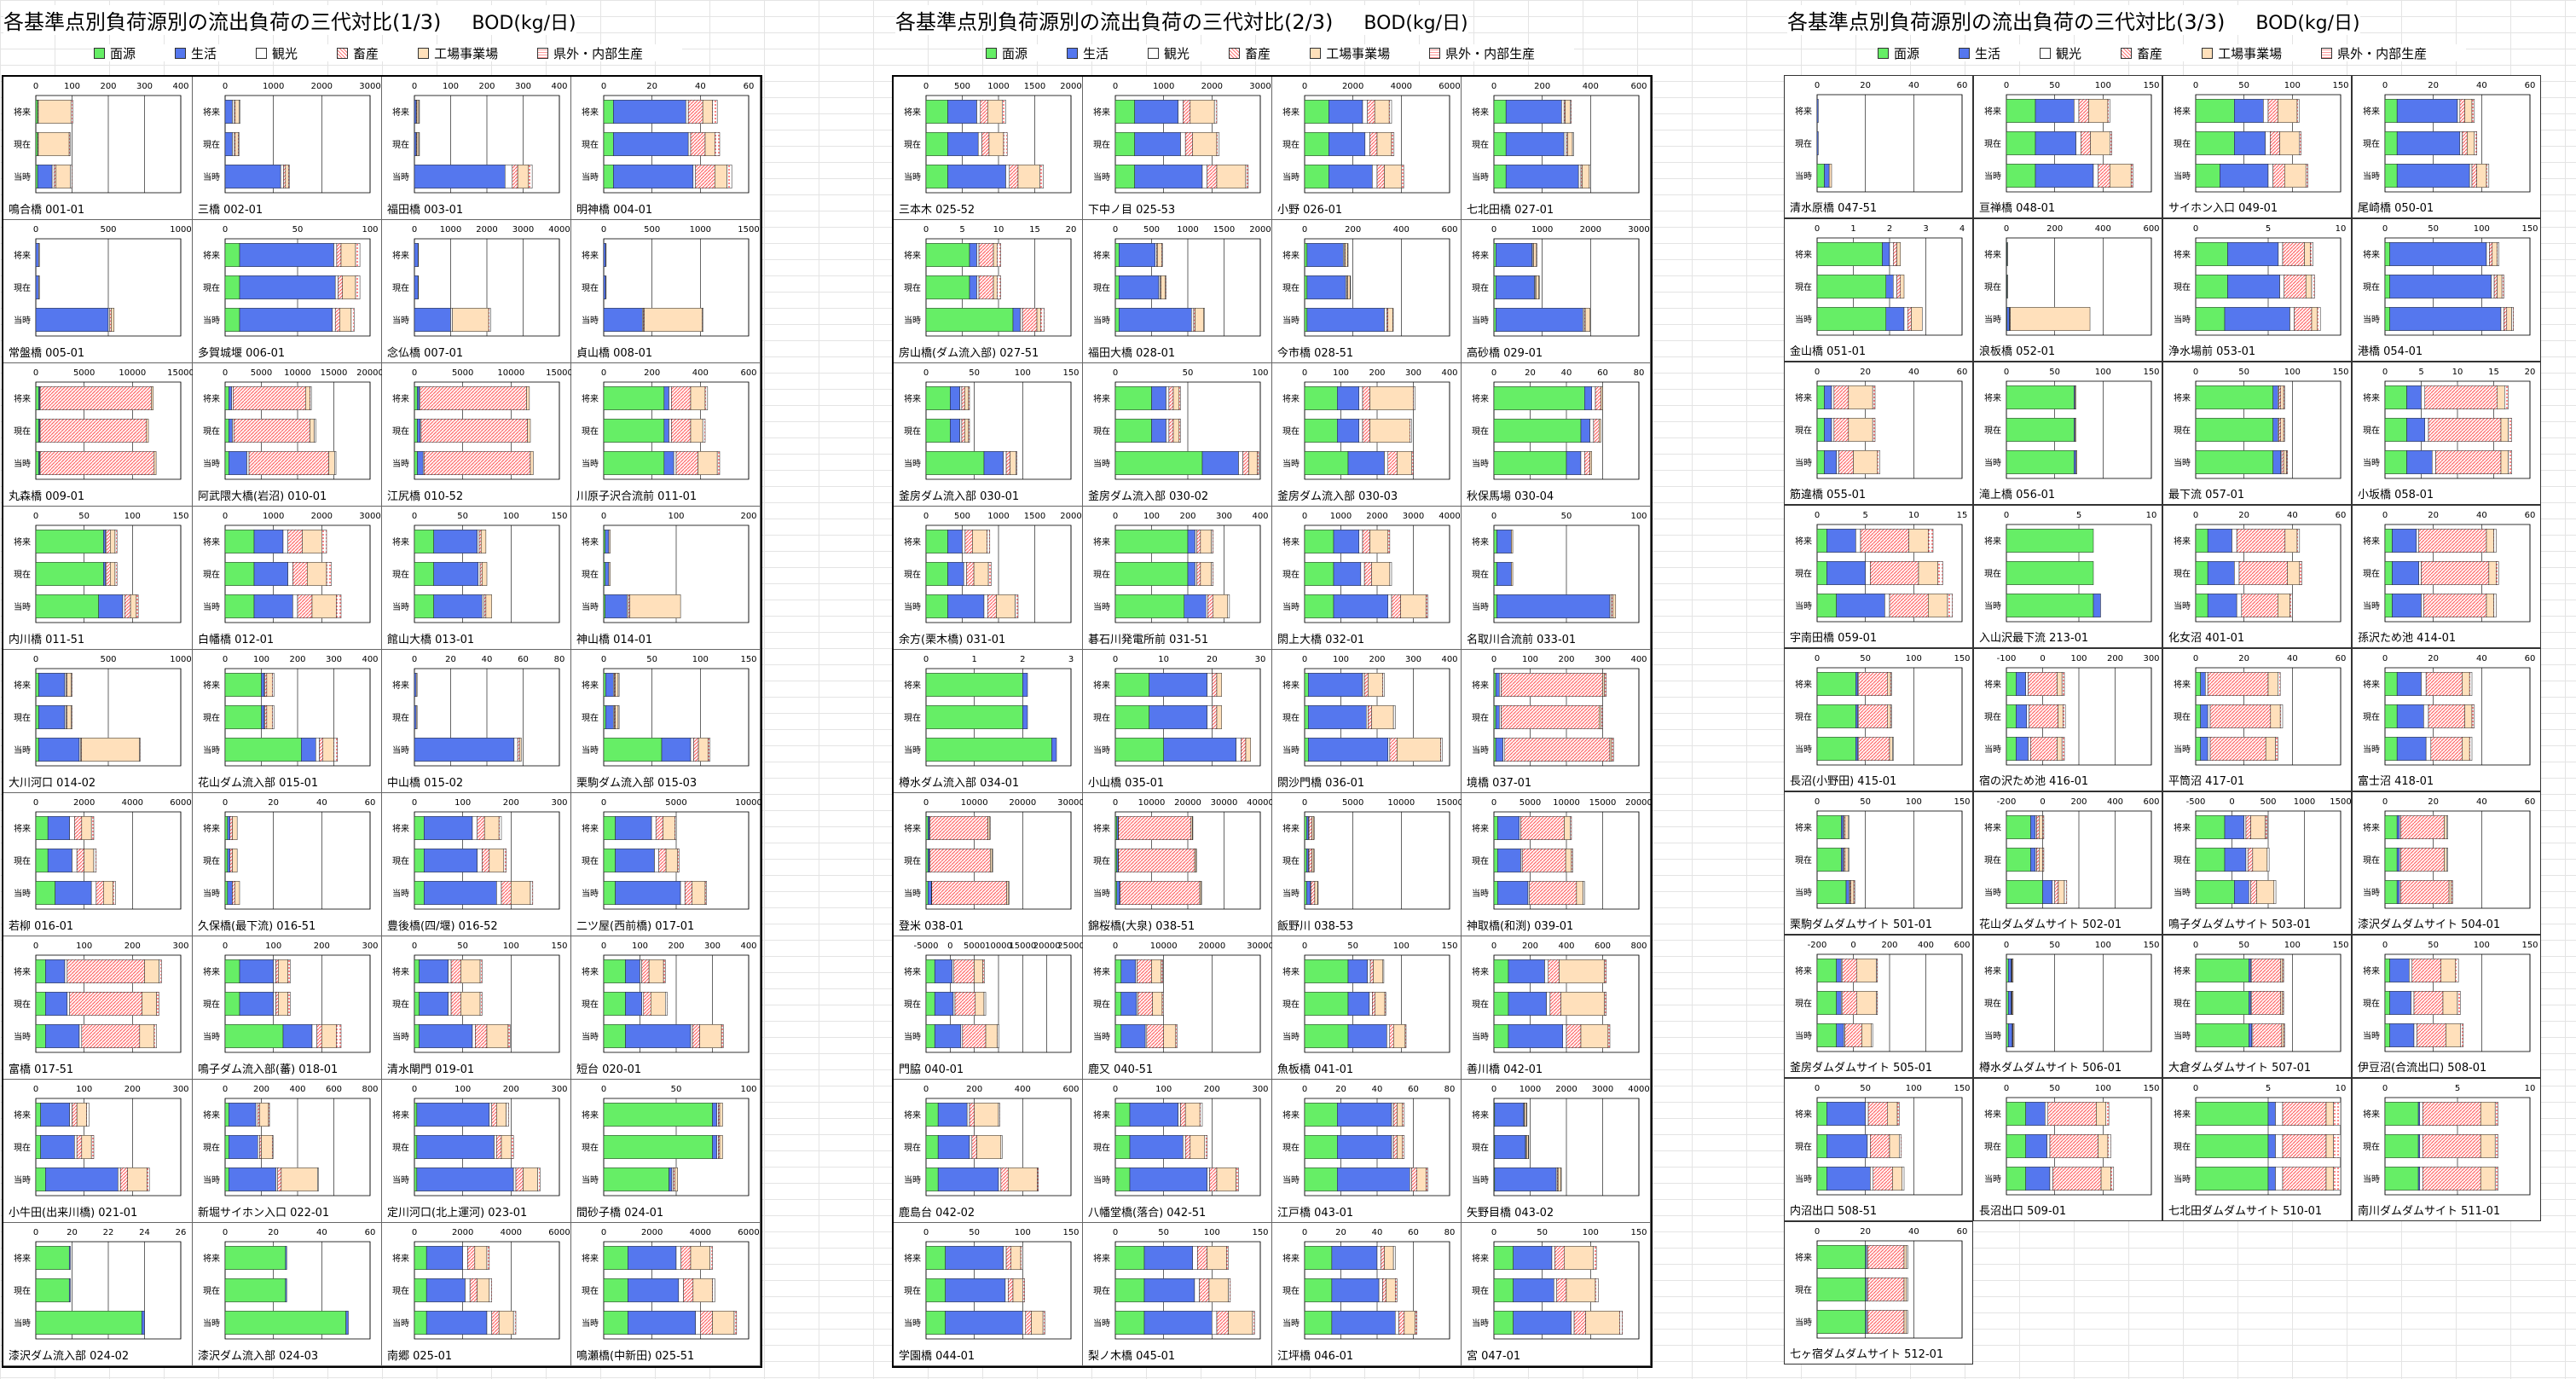 Image resolution: width=2576 pixels, height=1379 pixels. Describe the element at coordinates (2458, 1088) in the screenshot. I see `tick-label: 5` at that location.